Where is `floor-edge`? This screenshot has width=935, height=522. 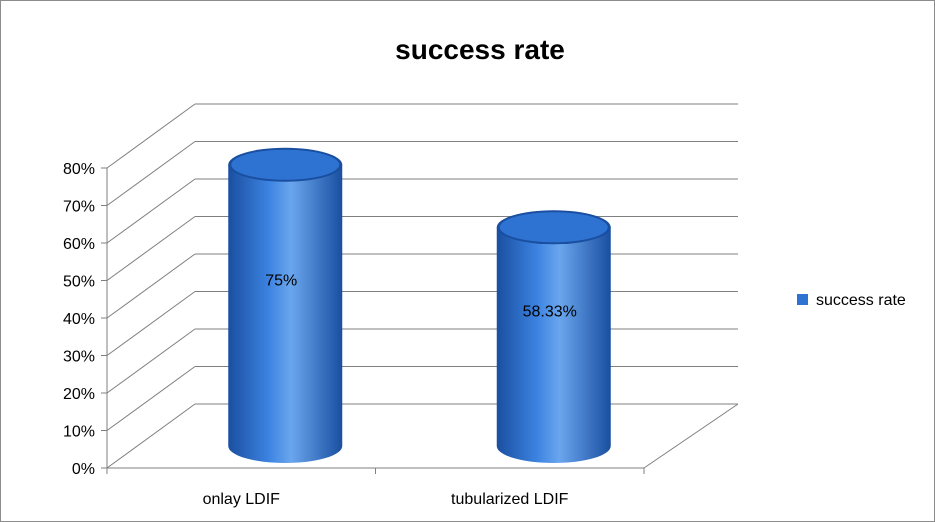 floor-edge is located at coordinates (691, 436).